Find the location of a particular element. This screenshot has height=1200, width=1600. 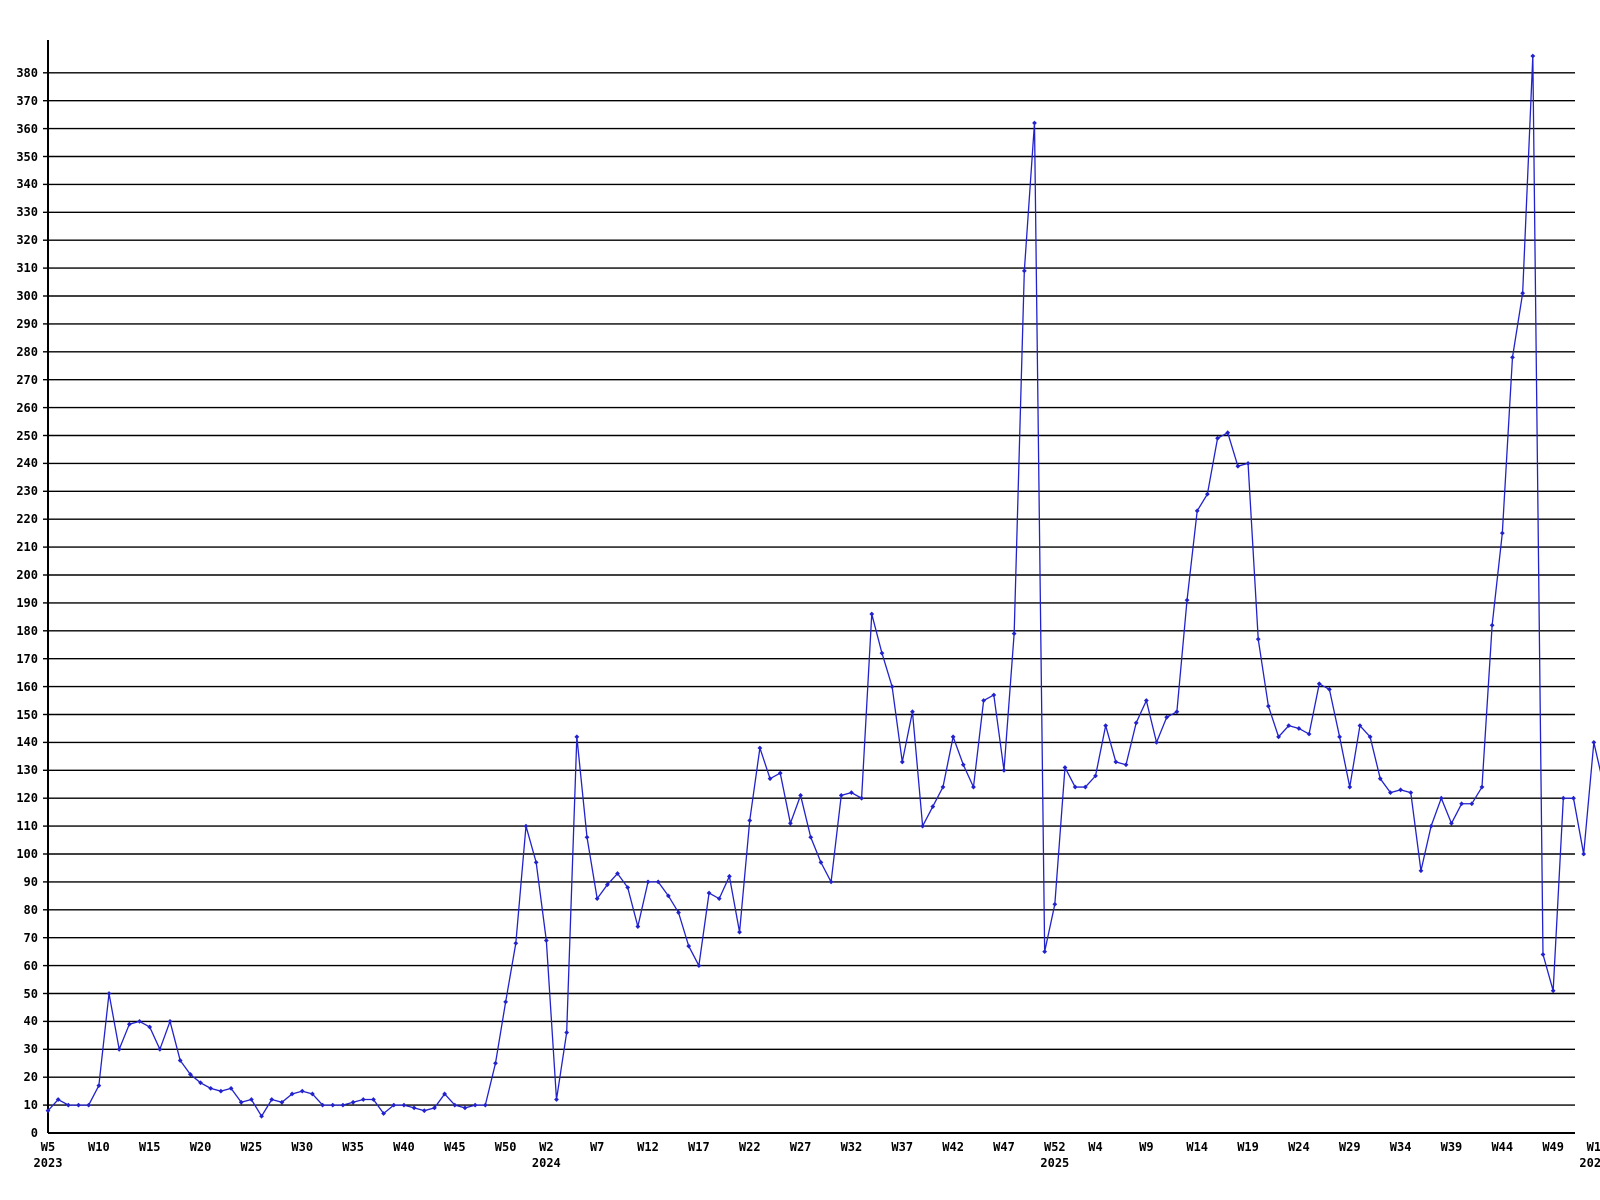

x-tick-label: W7 is located at coordinates (597, 1147).